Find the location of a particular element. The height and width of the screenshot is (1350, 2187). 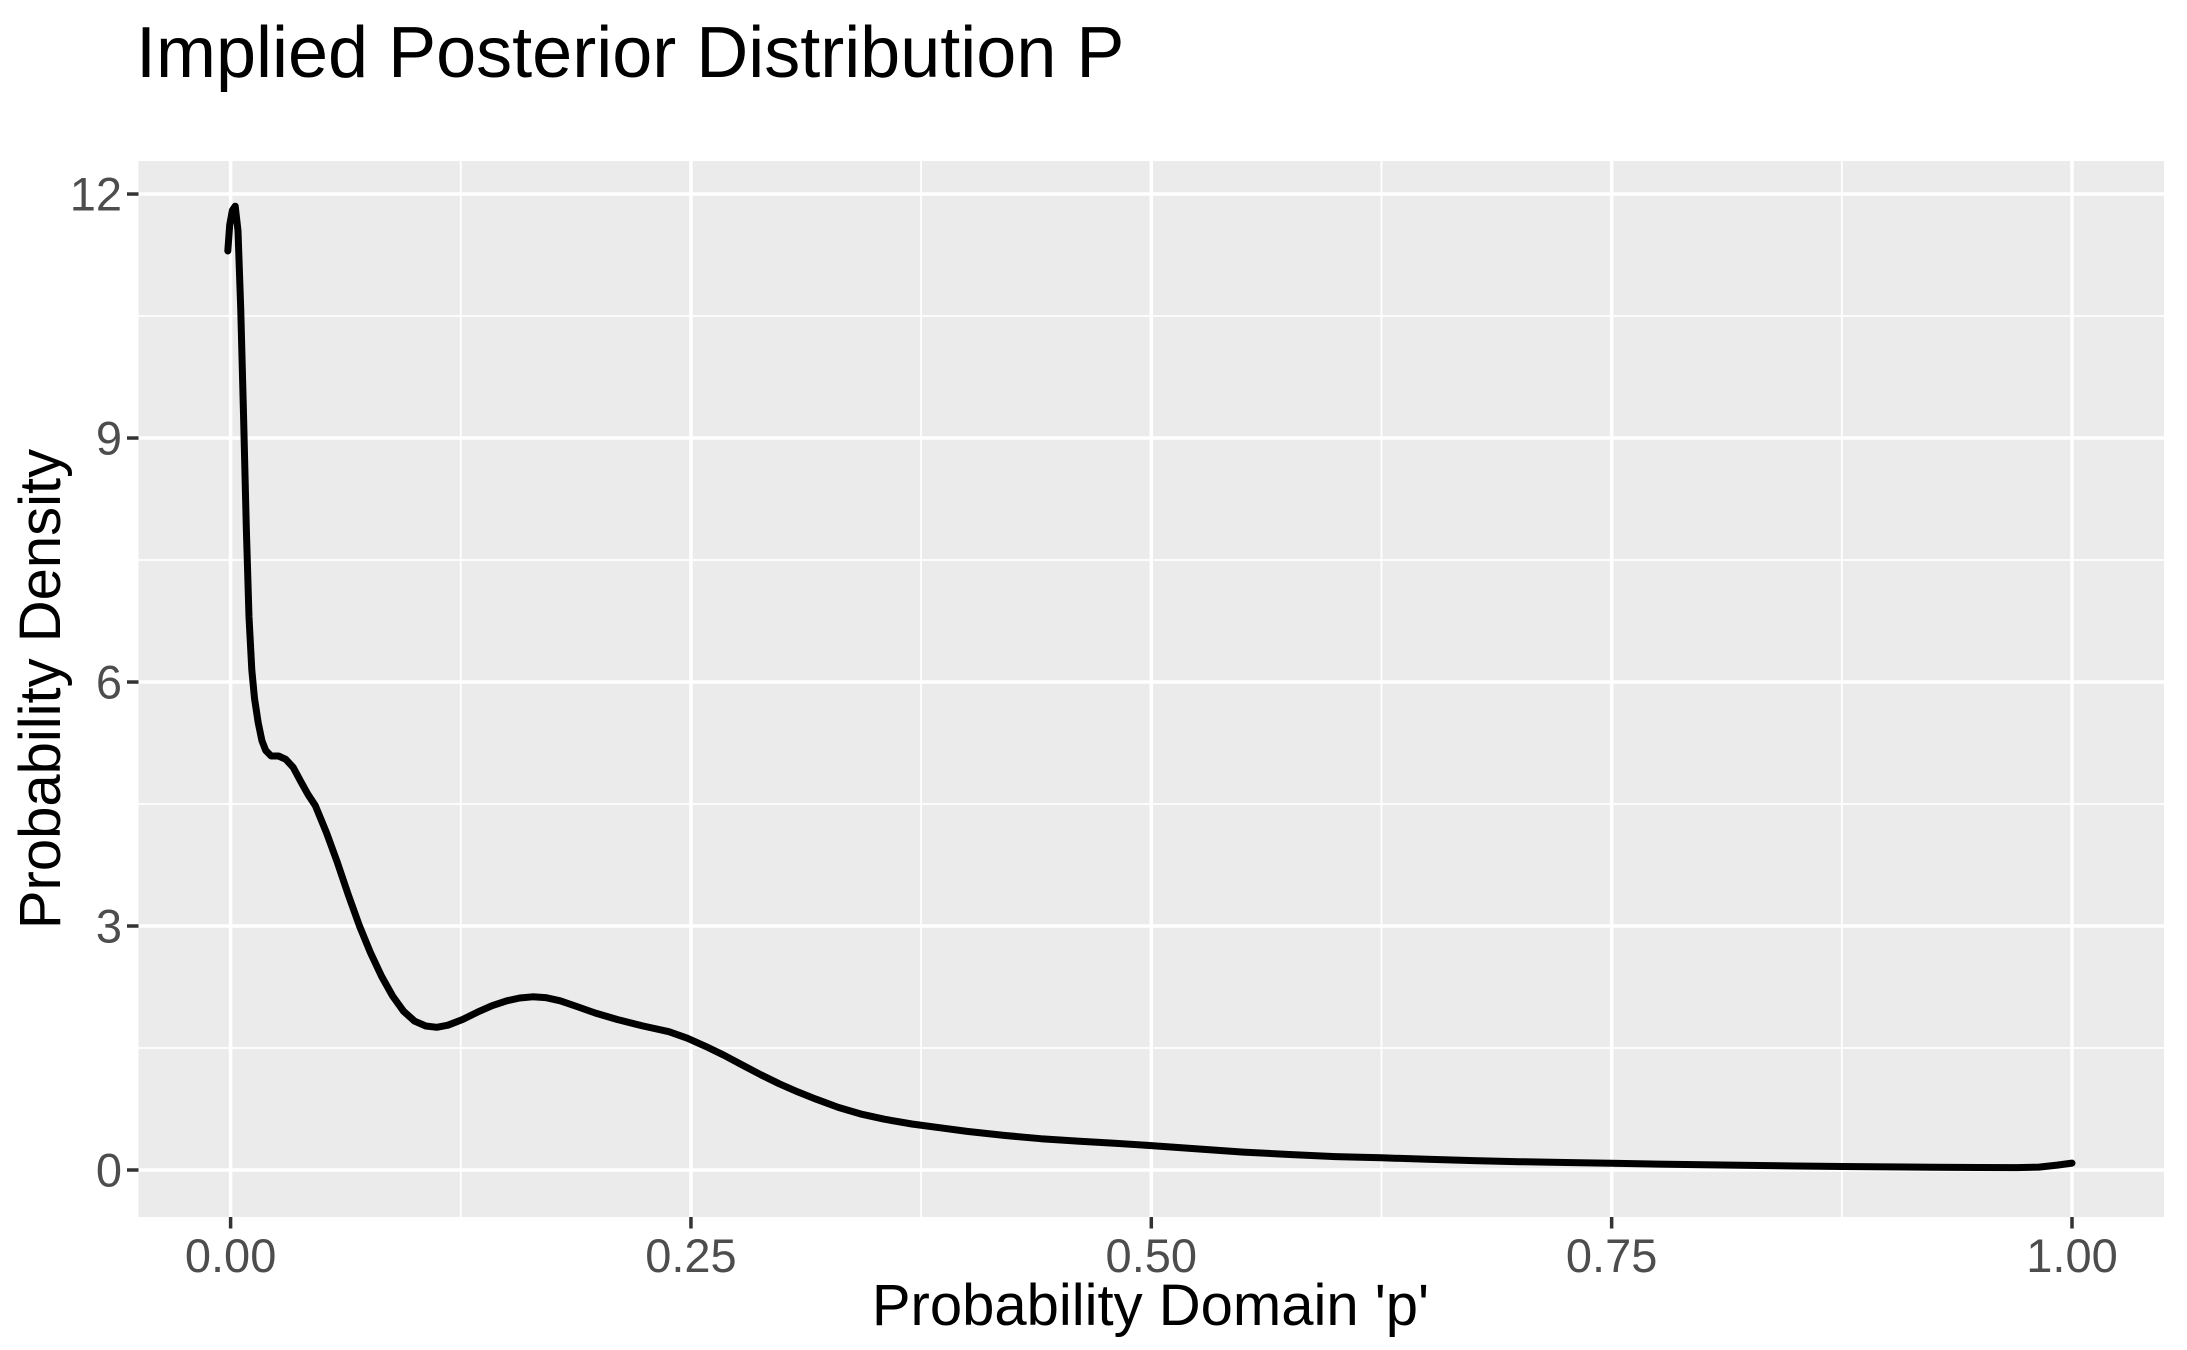

x-axis-title-row: Probability Domain 'p' is located at coordinates (1093, 1306).